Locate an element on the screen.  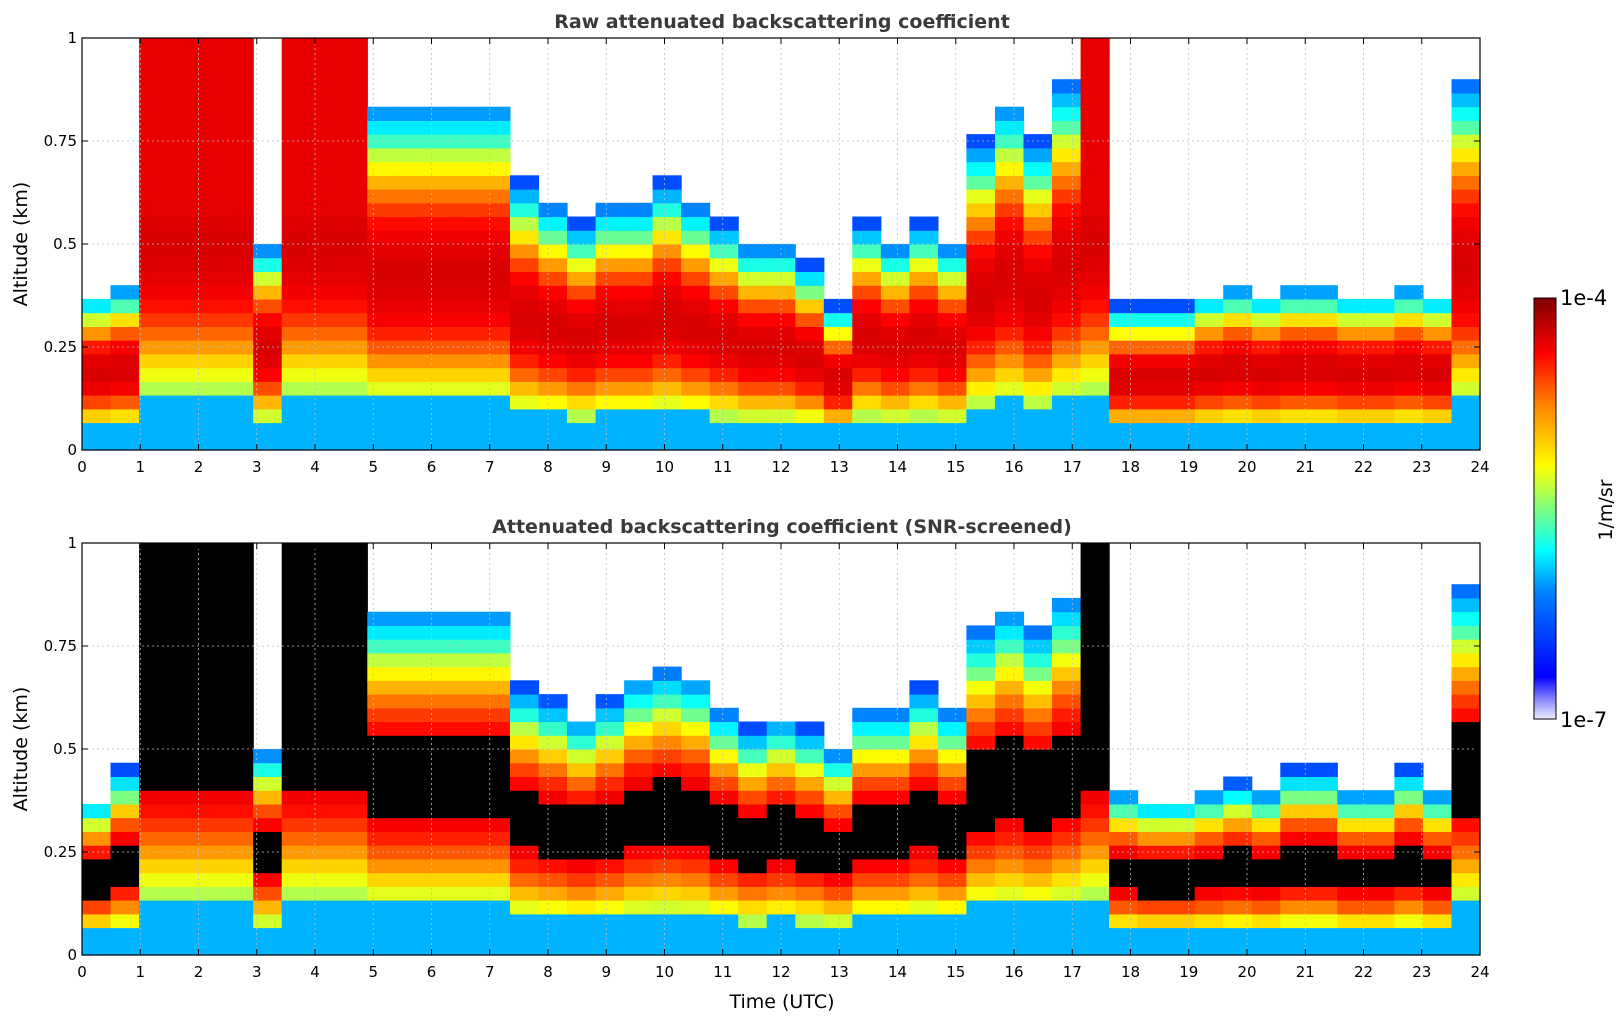
x-tick-label: 4 is located at coordinates (315, 972).